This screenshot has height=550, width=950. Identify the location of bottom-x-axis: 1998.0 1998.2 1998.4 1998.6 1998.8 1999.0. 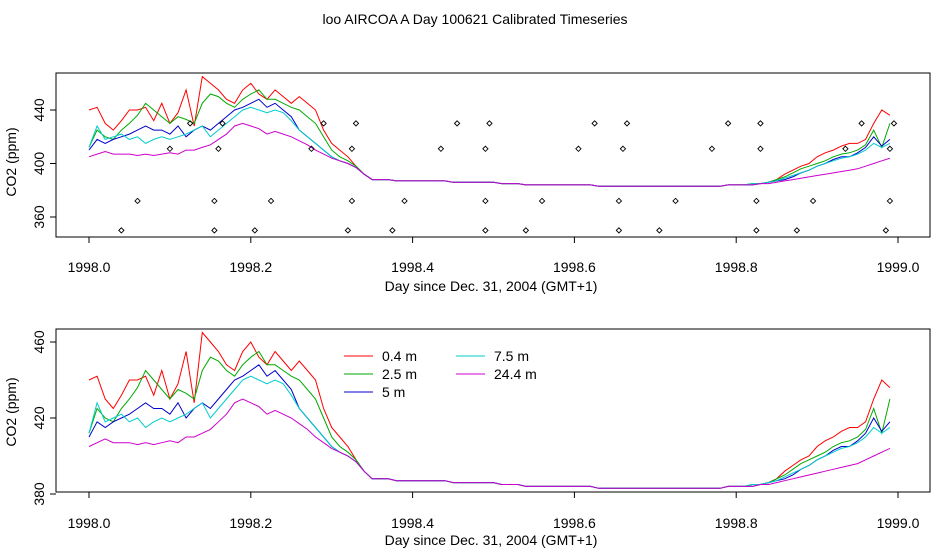
(494, 511).